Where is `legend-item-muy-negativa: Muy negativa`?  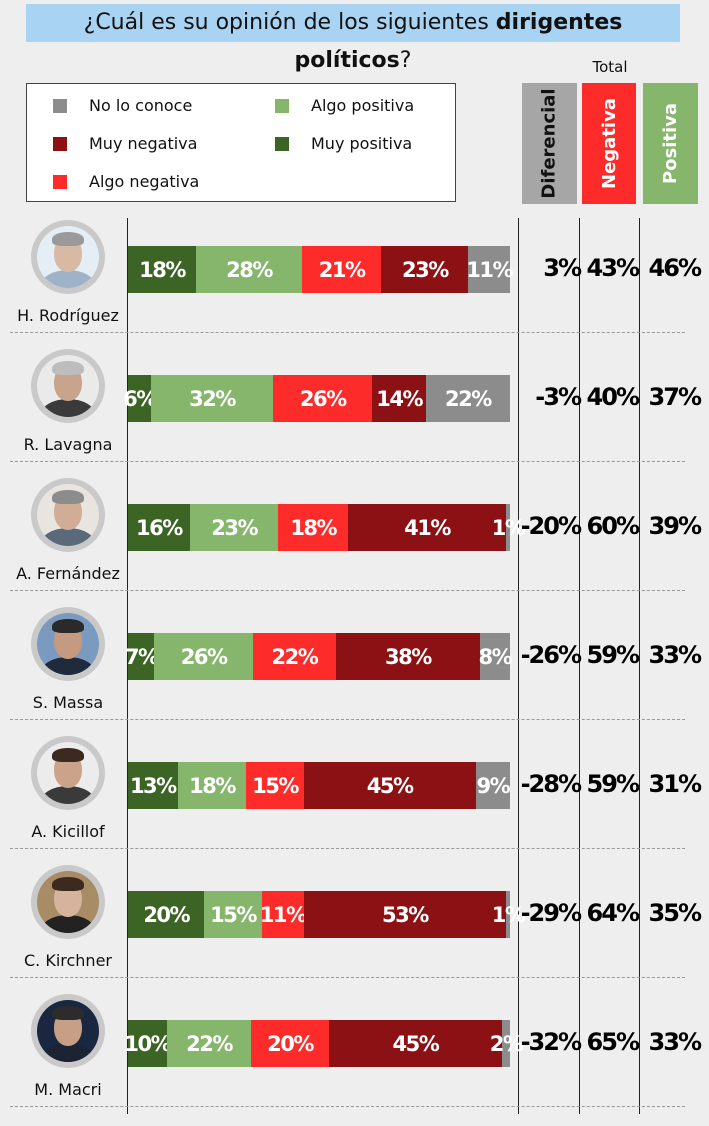 legend-item-muy-negativa: Muy negativa is located at coordinates (125, 143).